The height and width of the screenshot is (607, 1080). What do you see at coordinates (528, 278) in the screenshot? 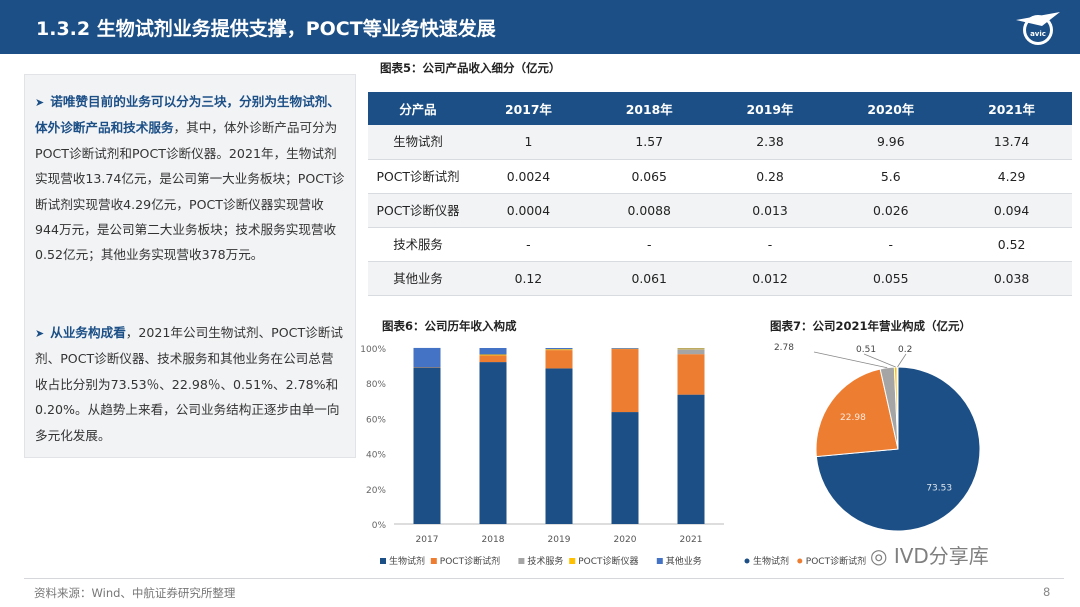
I see `table-cell: 0.12` at bounding box center [528, 278].